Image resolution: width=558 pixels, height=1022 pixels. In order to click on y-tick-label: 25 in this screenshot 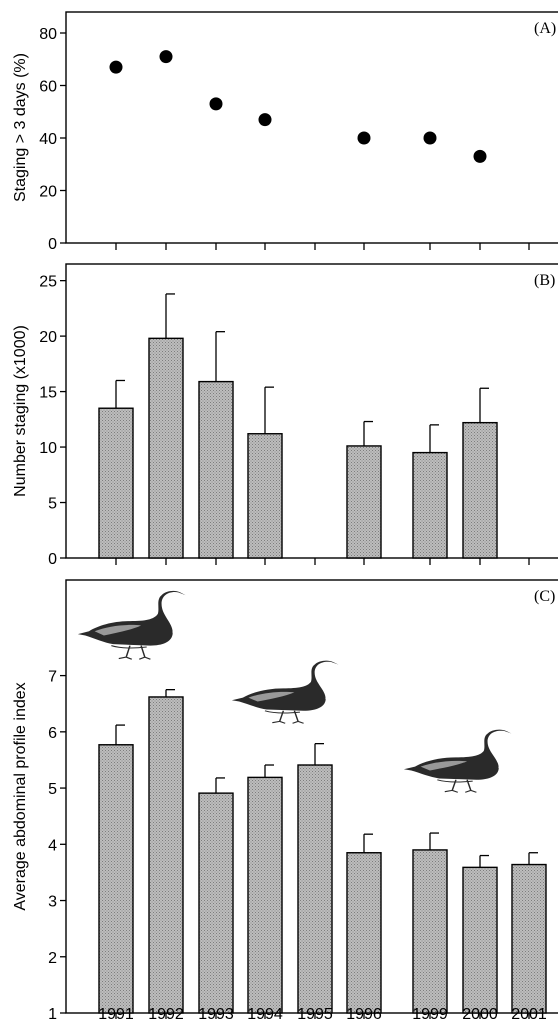, I will do `click(48, 282)`.